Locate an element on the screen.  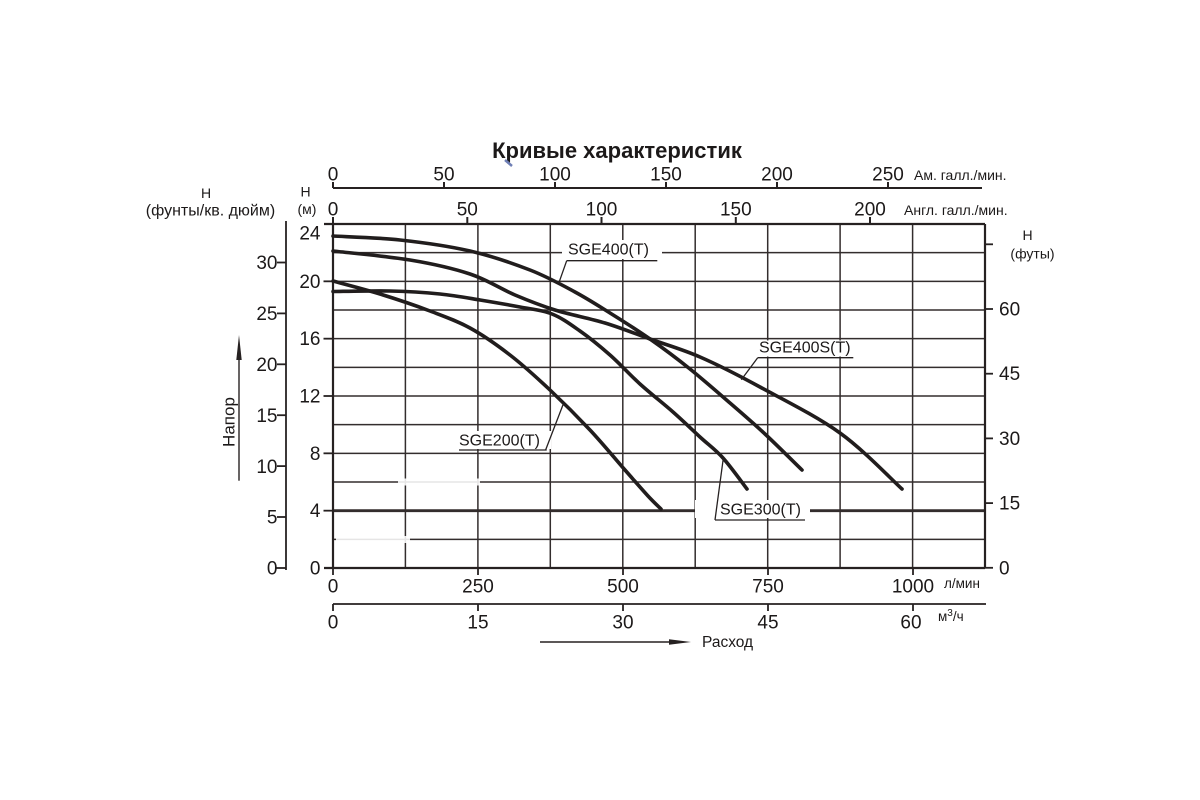
svg-text: 25 is located at coordinates (266, 314).